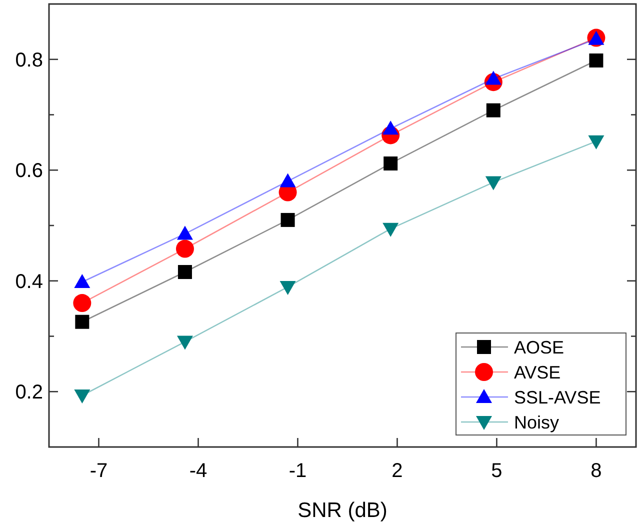 The width and height of the screenshot is (642, 525). Describe the element at coordinates (99, 471) in the screenshot. I see `x-tick-label: -7` at that location.